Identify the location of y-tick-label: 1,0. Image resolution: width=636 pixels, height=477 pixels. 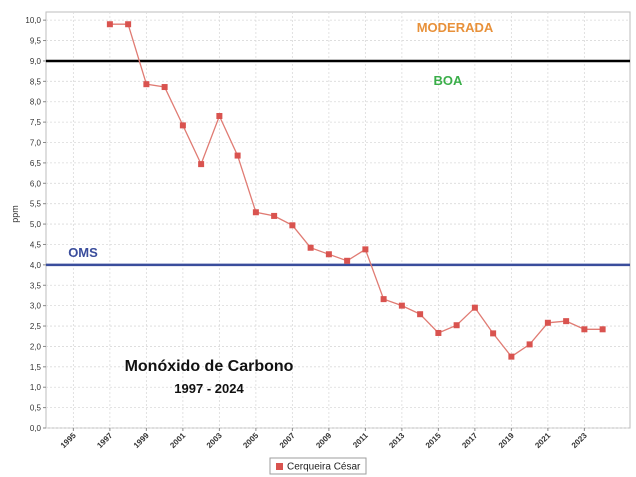
(36, 387).